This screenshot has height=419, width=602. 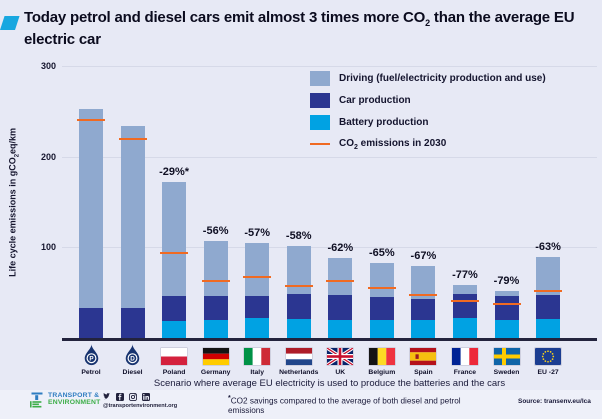 I want to click on segment-driving-eu27, so click(x=548, y=276).